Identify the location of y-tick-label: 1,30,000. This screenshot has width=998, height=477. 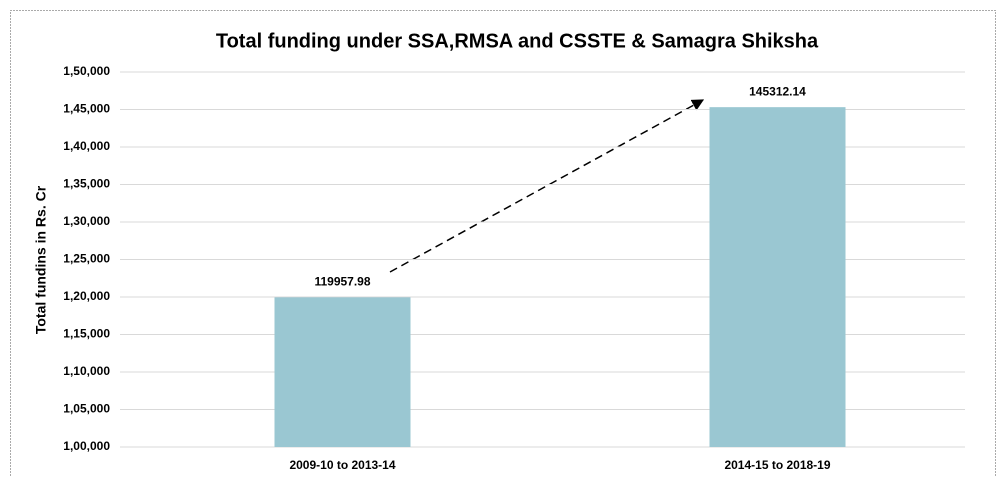
(86, 221).